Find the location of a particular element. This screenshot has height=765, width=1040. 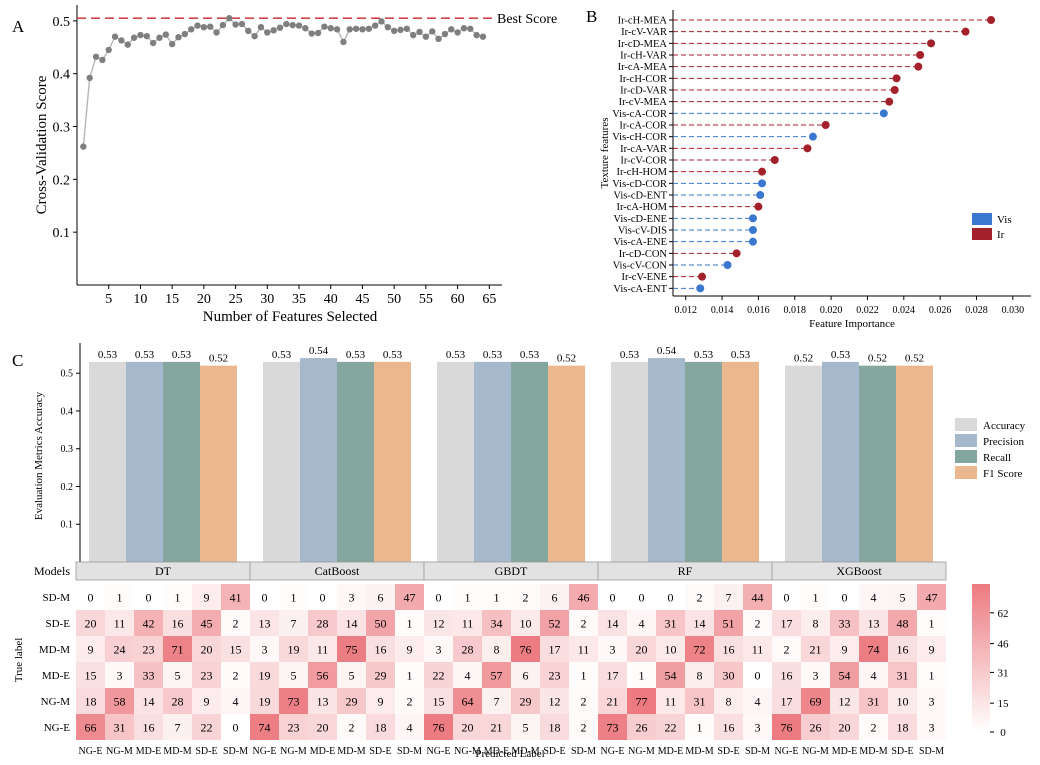

cell-value: 23 is located at coordinates (294, 728).